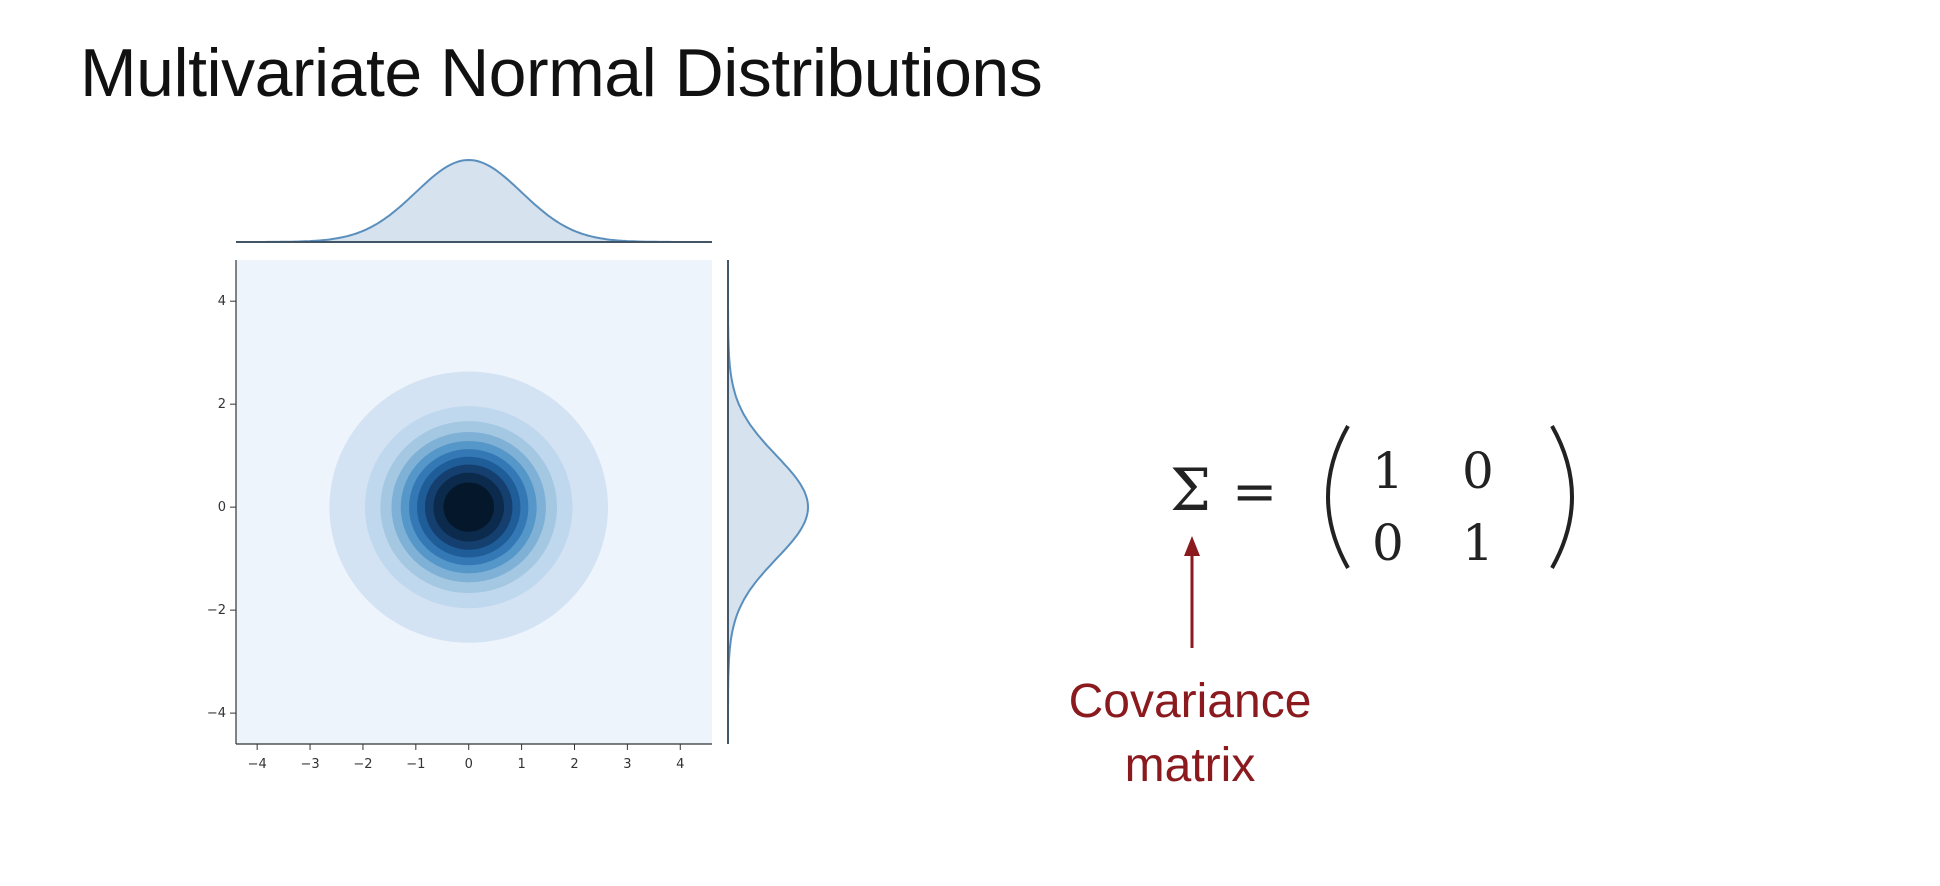 The width and height of the screenshot is (1940, 886). I want to click on y-tick-label: 4, so click(222, 301).